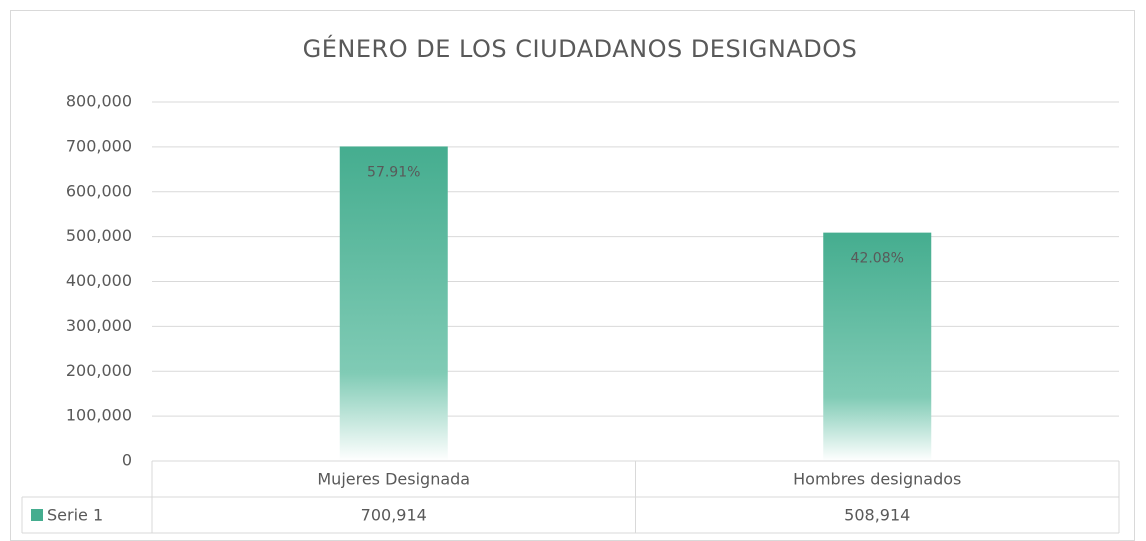  What do you see at coordinates (99, 190) in the screenshot?
I see `y-tick-label: 600,000` at bounding box center [99, 190].